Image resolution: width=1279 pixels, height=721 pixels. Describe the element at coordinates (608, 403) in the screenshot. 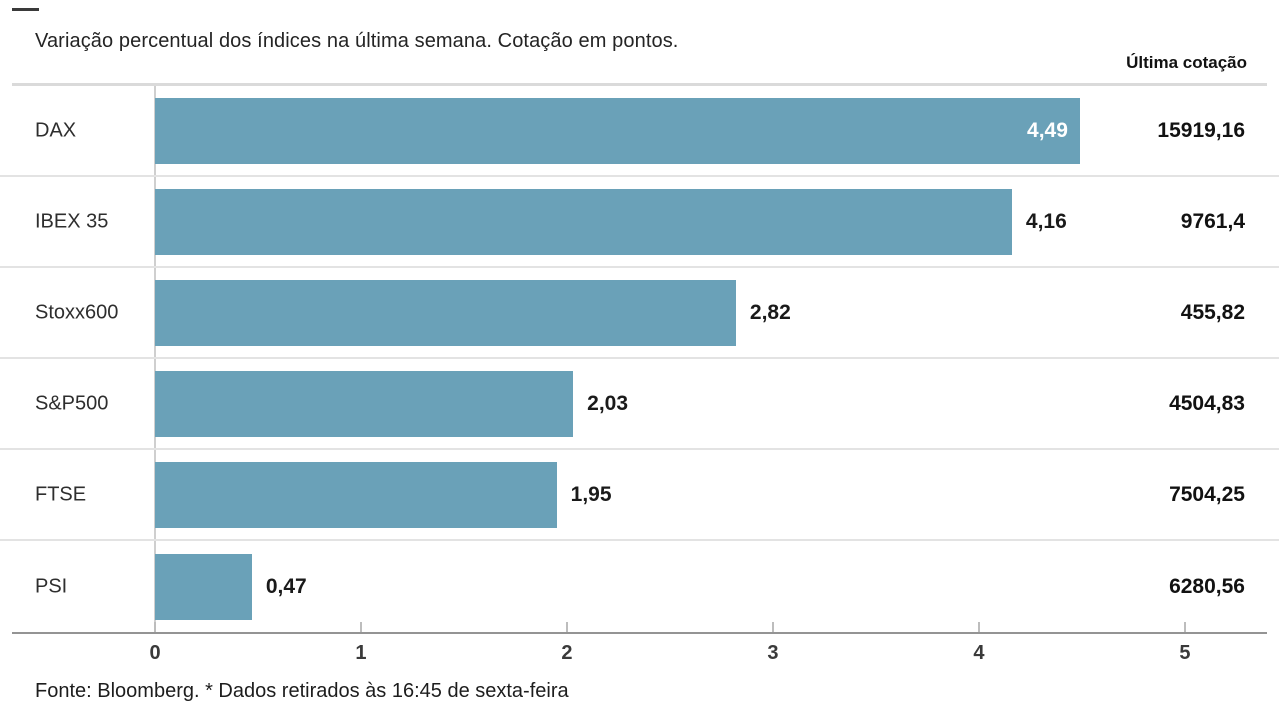

I see `bar-value-label: 2,03` at that location.